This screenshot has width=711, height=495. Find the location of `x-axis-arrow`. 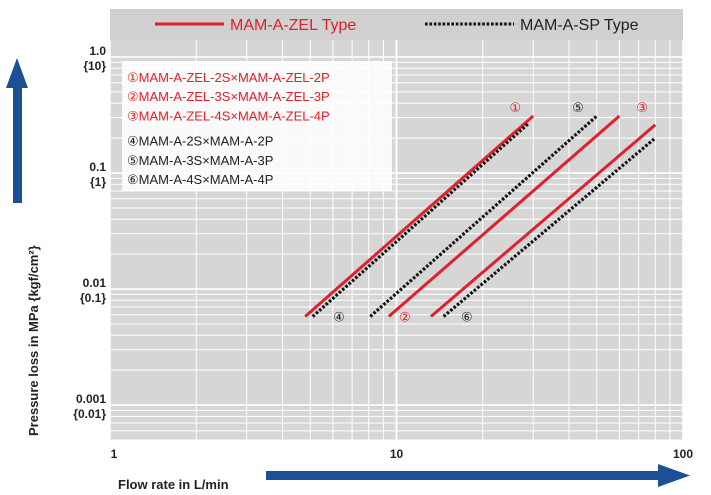

x-axis-arrow is located at coordinates (478, 475).